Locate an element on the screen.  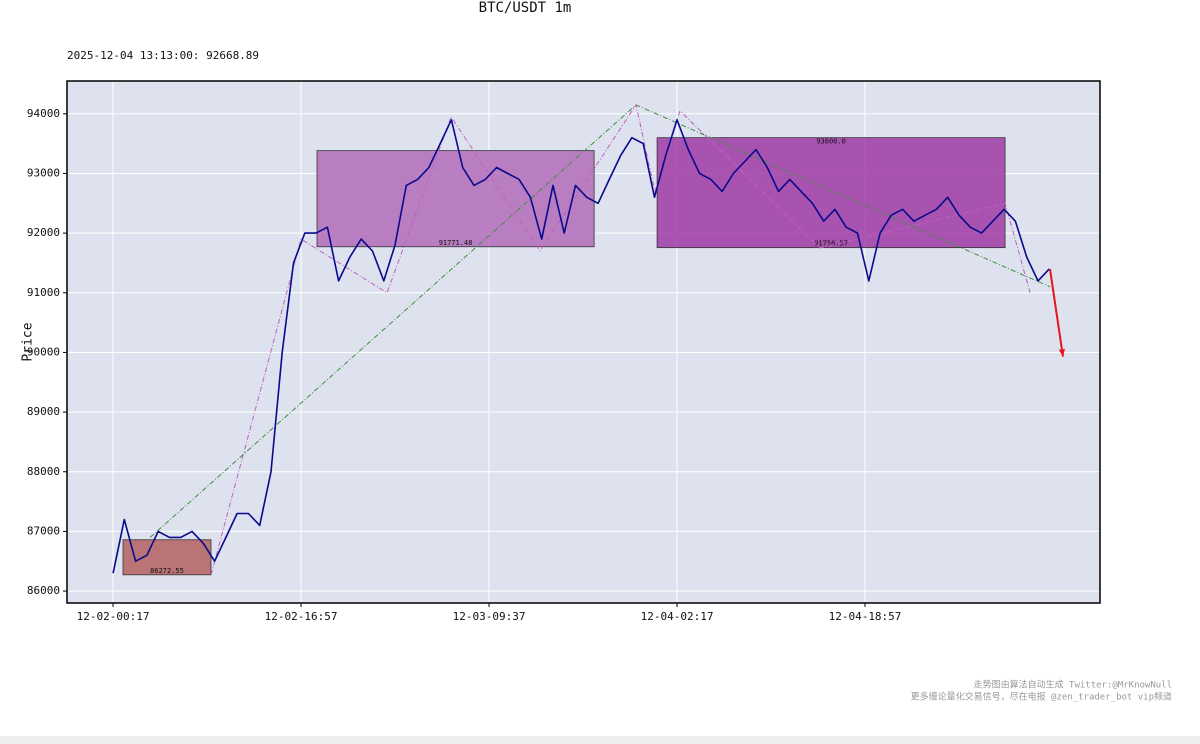
y-tick-label: 92000 is located at coordinates (43, 232).